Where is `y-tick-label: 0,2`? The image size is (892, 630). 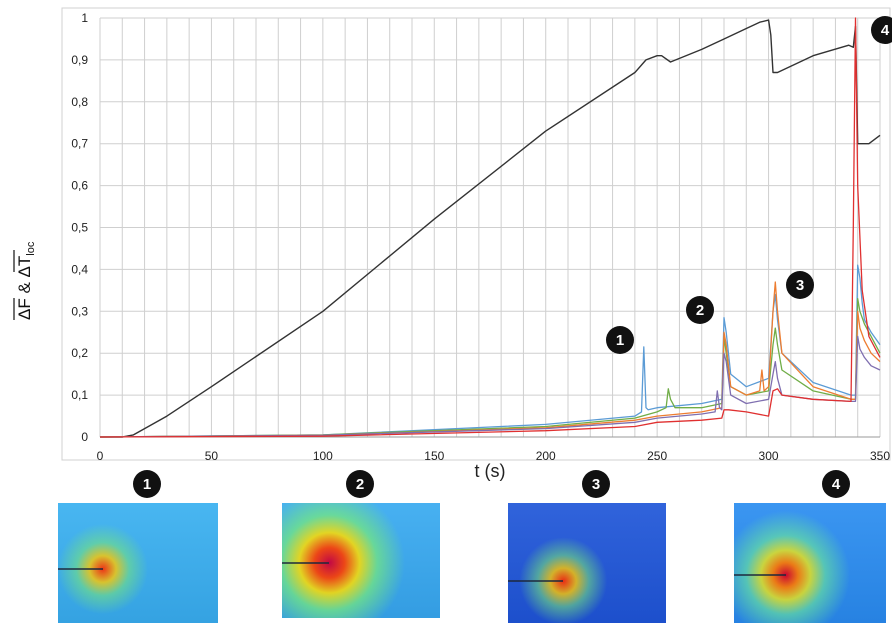
y-tick-label: 0,2 is located at coordinates (79, 353).